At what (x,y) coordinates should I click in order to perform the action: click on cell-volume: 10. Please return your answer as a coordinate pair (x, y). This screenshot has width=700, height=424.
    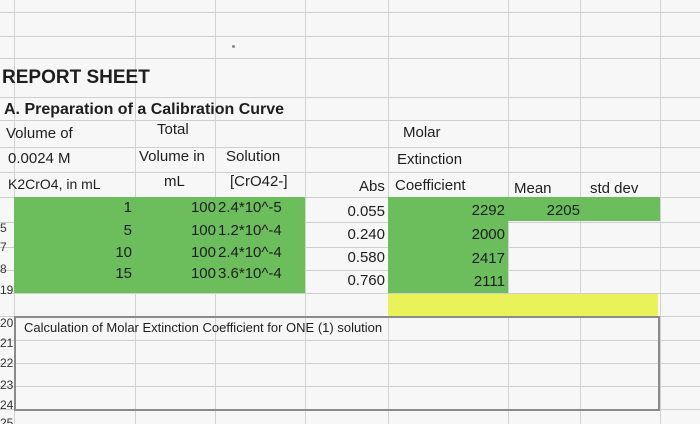
    Looking at the image, I should click on (123, 252).